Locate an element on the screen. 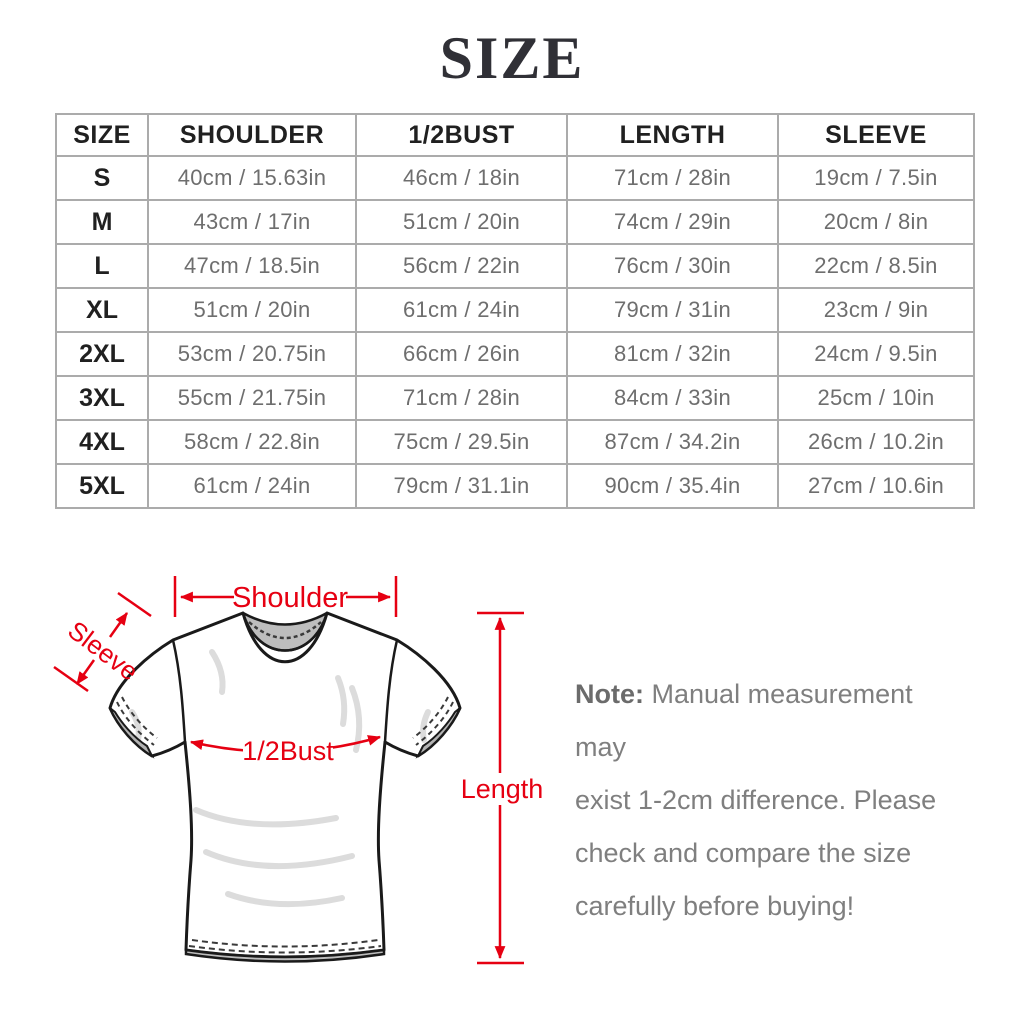 Image resolution: width=1024 pixels, height=1024 pixels. value-cell: 90cm / 35.4in is located at coordinates (672, 486).